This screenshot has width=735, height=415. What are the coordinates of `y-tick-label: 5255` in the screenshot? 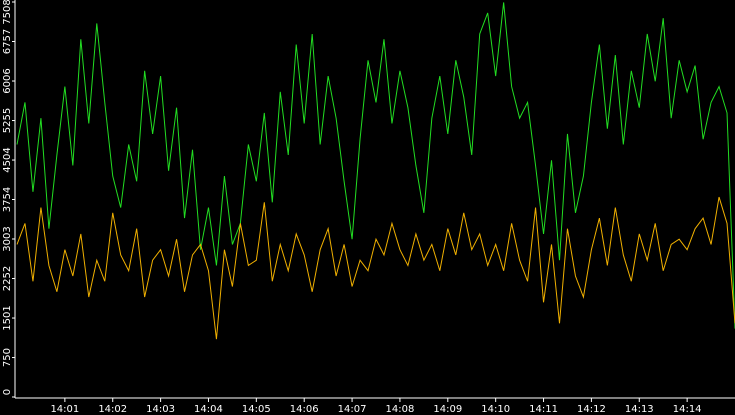 It's located at (7, 120).